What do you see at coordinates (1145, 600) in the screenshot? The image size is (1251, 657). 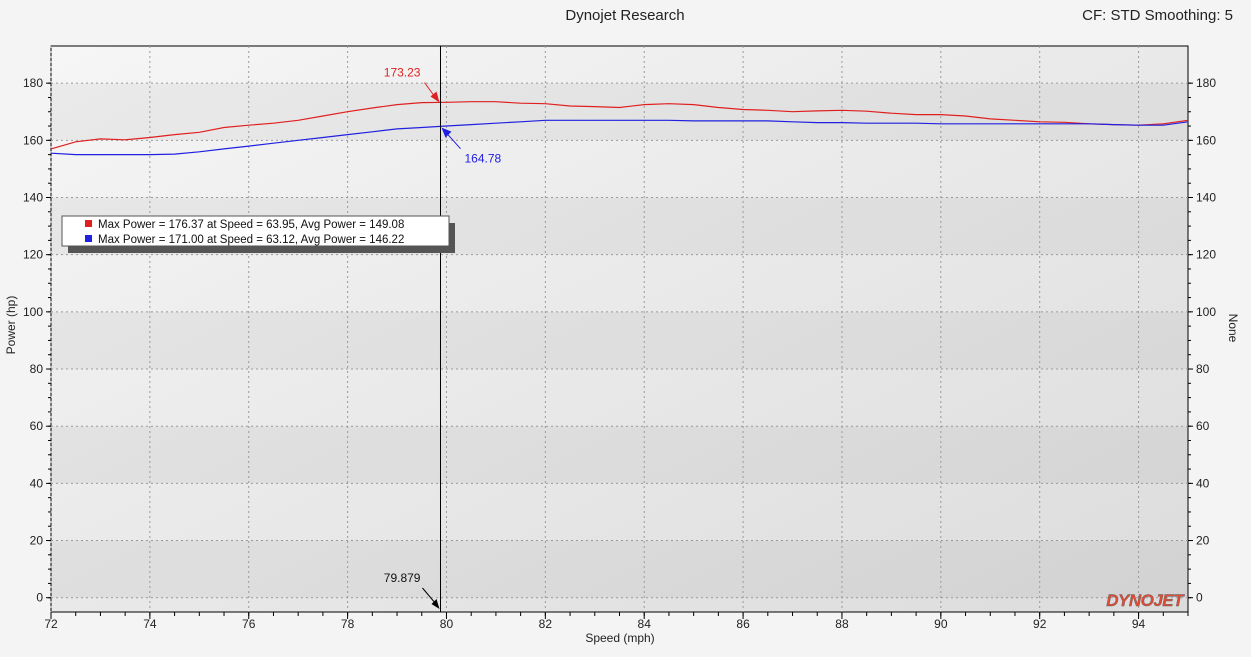 I see `dynojet-logo: DYNOJET` at bounding box center [1145, 600].